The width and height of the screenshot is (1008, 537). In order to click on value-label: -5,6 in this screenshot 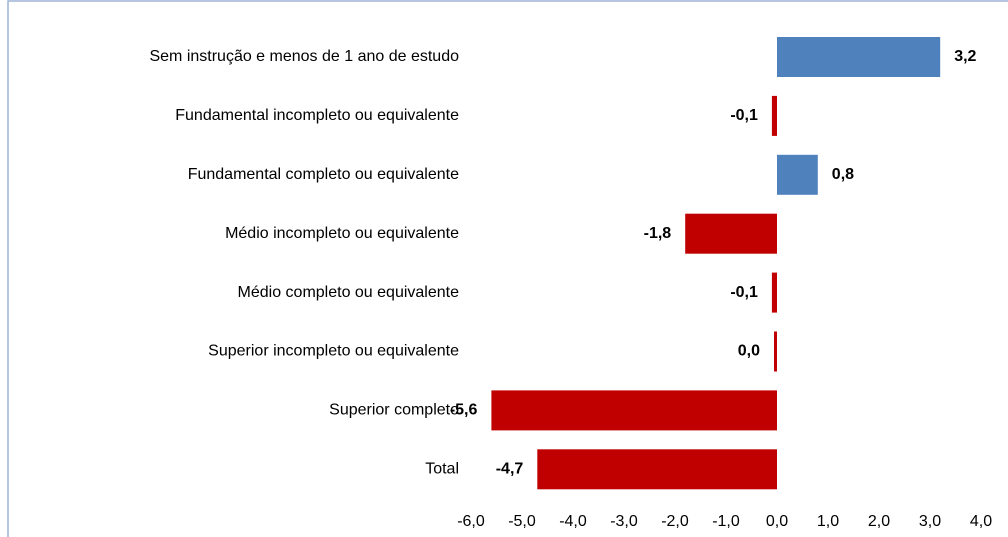, I will do `click(464, 410)`.